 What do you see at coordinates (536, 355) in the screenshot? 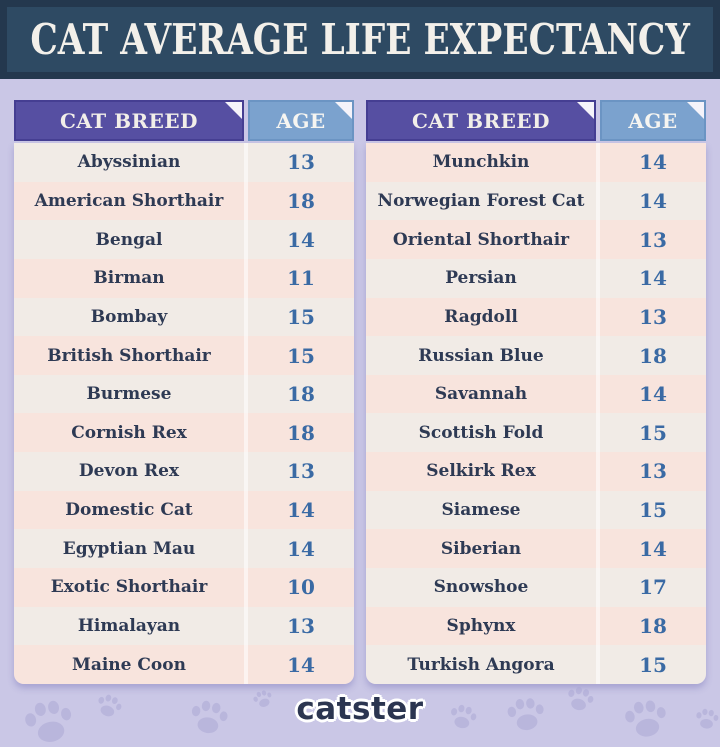
I see `table-row: Russian Blue 18` at bounding box center [536, 355].